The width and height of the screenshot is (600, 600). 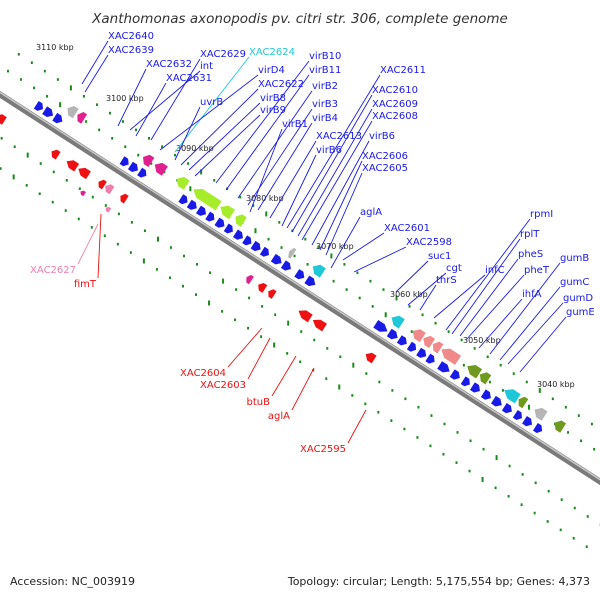 What do you see at coordinates (409, 294) in the screenshot?
I see `tick-label: 3060 kbp` at bounding box center [409, 294].